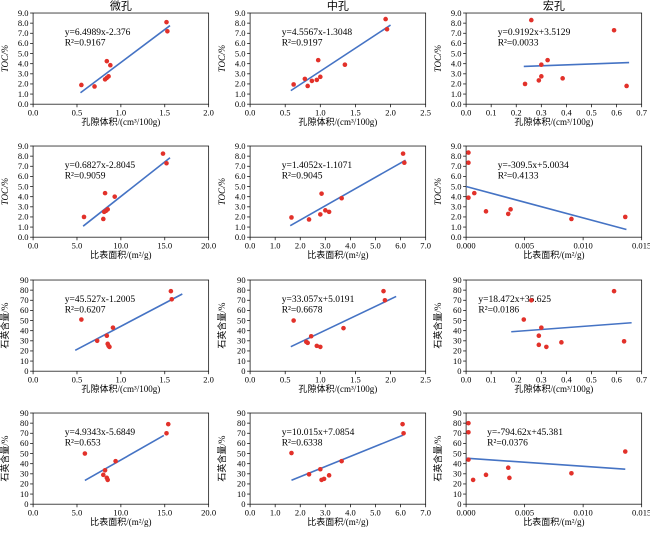 This screenshot has height=533, width=650. Describe the element at coordinates (241, 463) in the screenshot. I see `y-tick-label: 40` at that location.